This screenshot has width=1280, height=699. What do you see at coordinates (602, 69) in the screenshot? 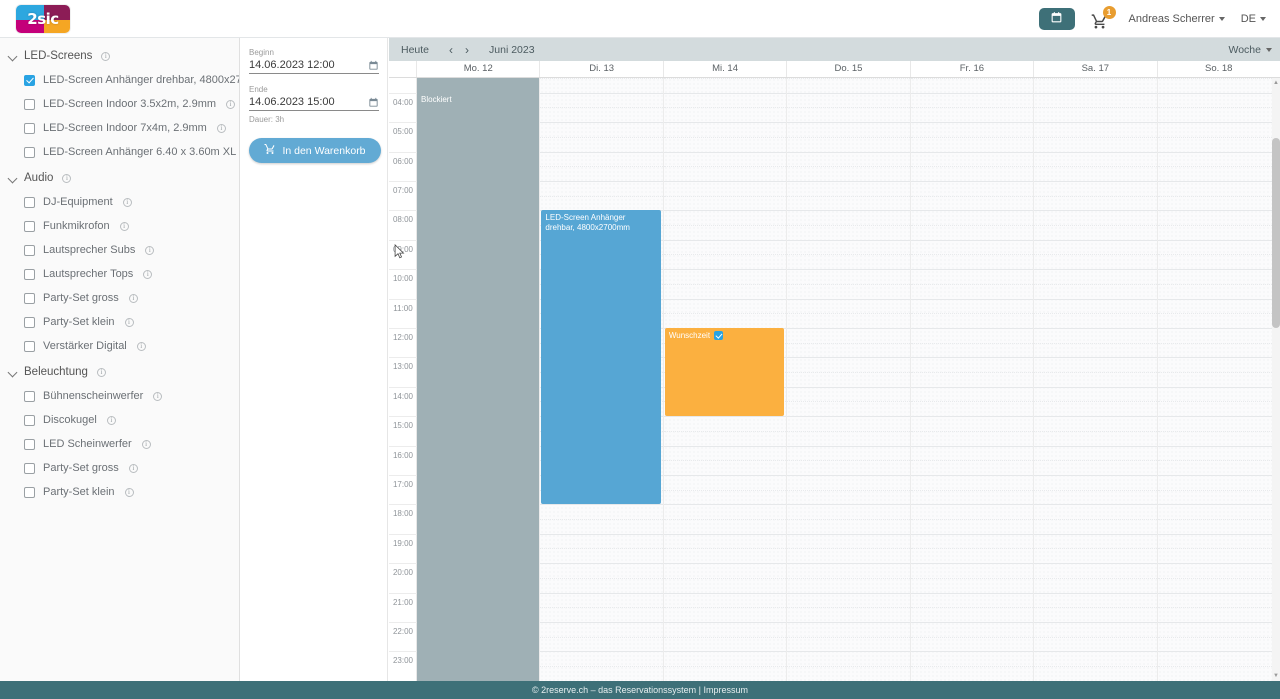
I see `day-header-1: Di. 13` at bounding box center [602, 69].